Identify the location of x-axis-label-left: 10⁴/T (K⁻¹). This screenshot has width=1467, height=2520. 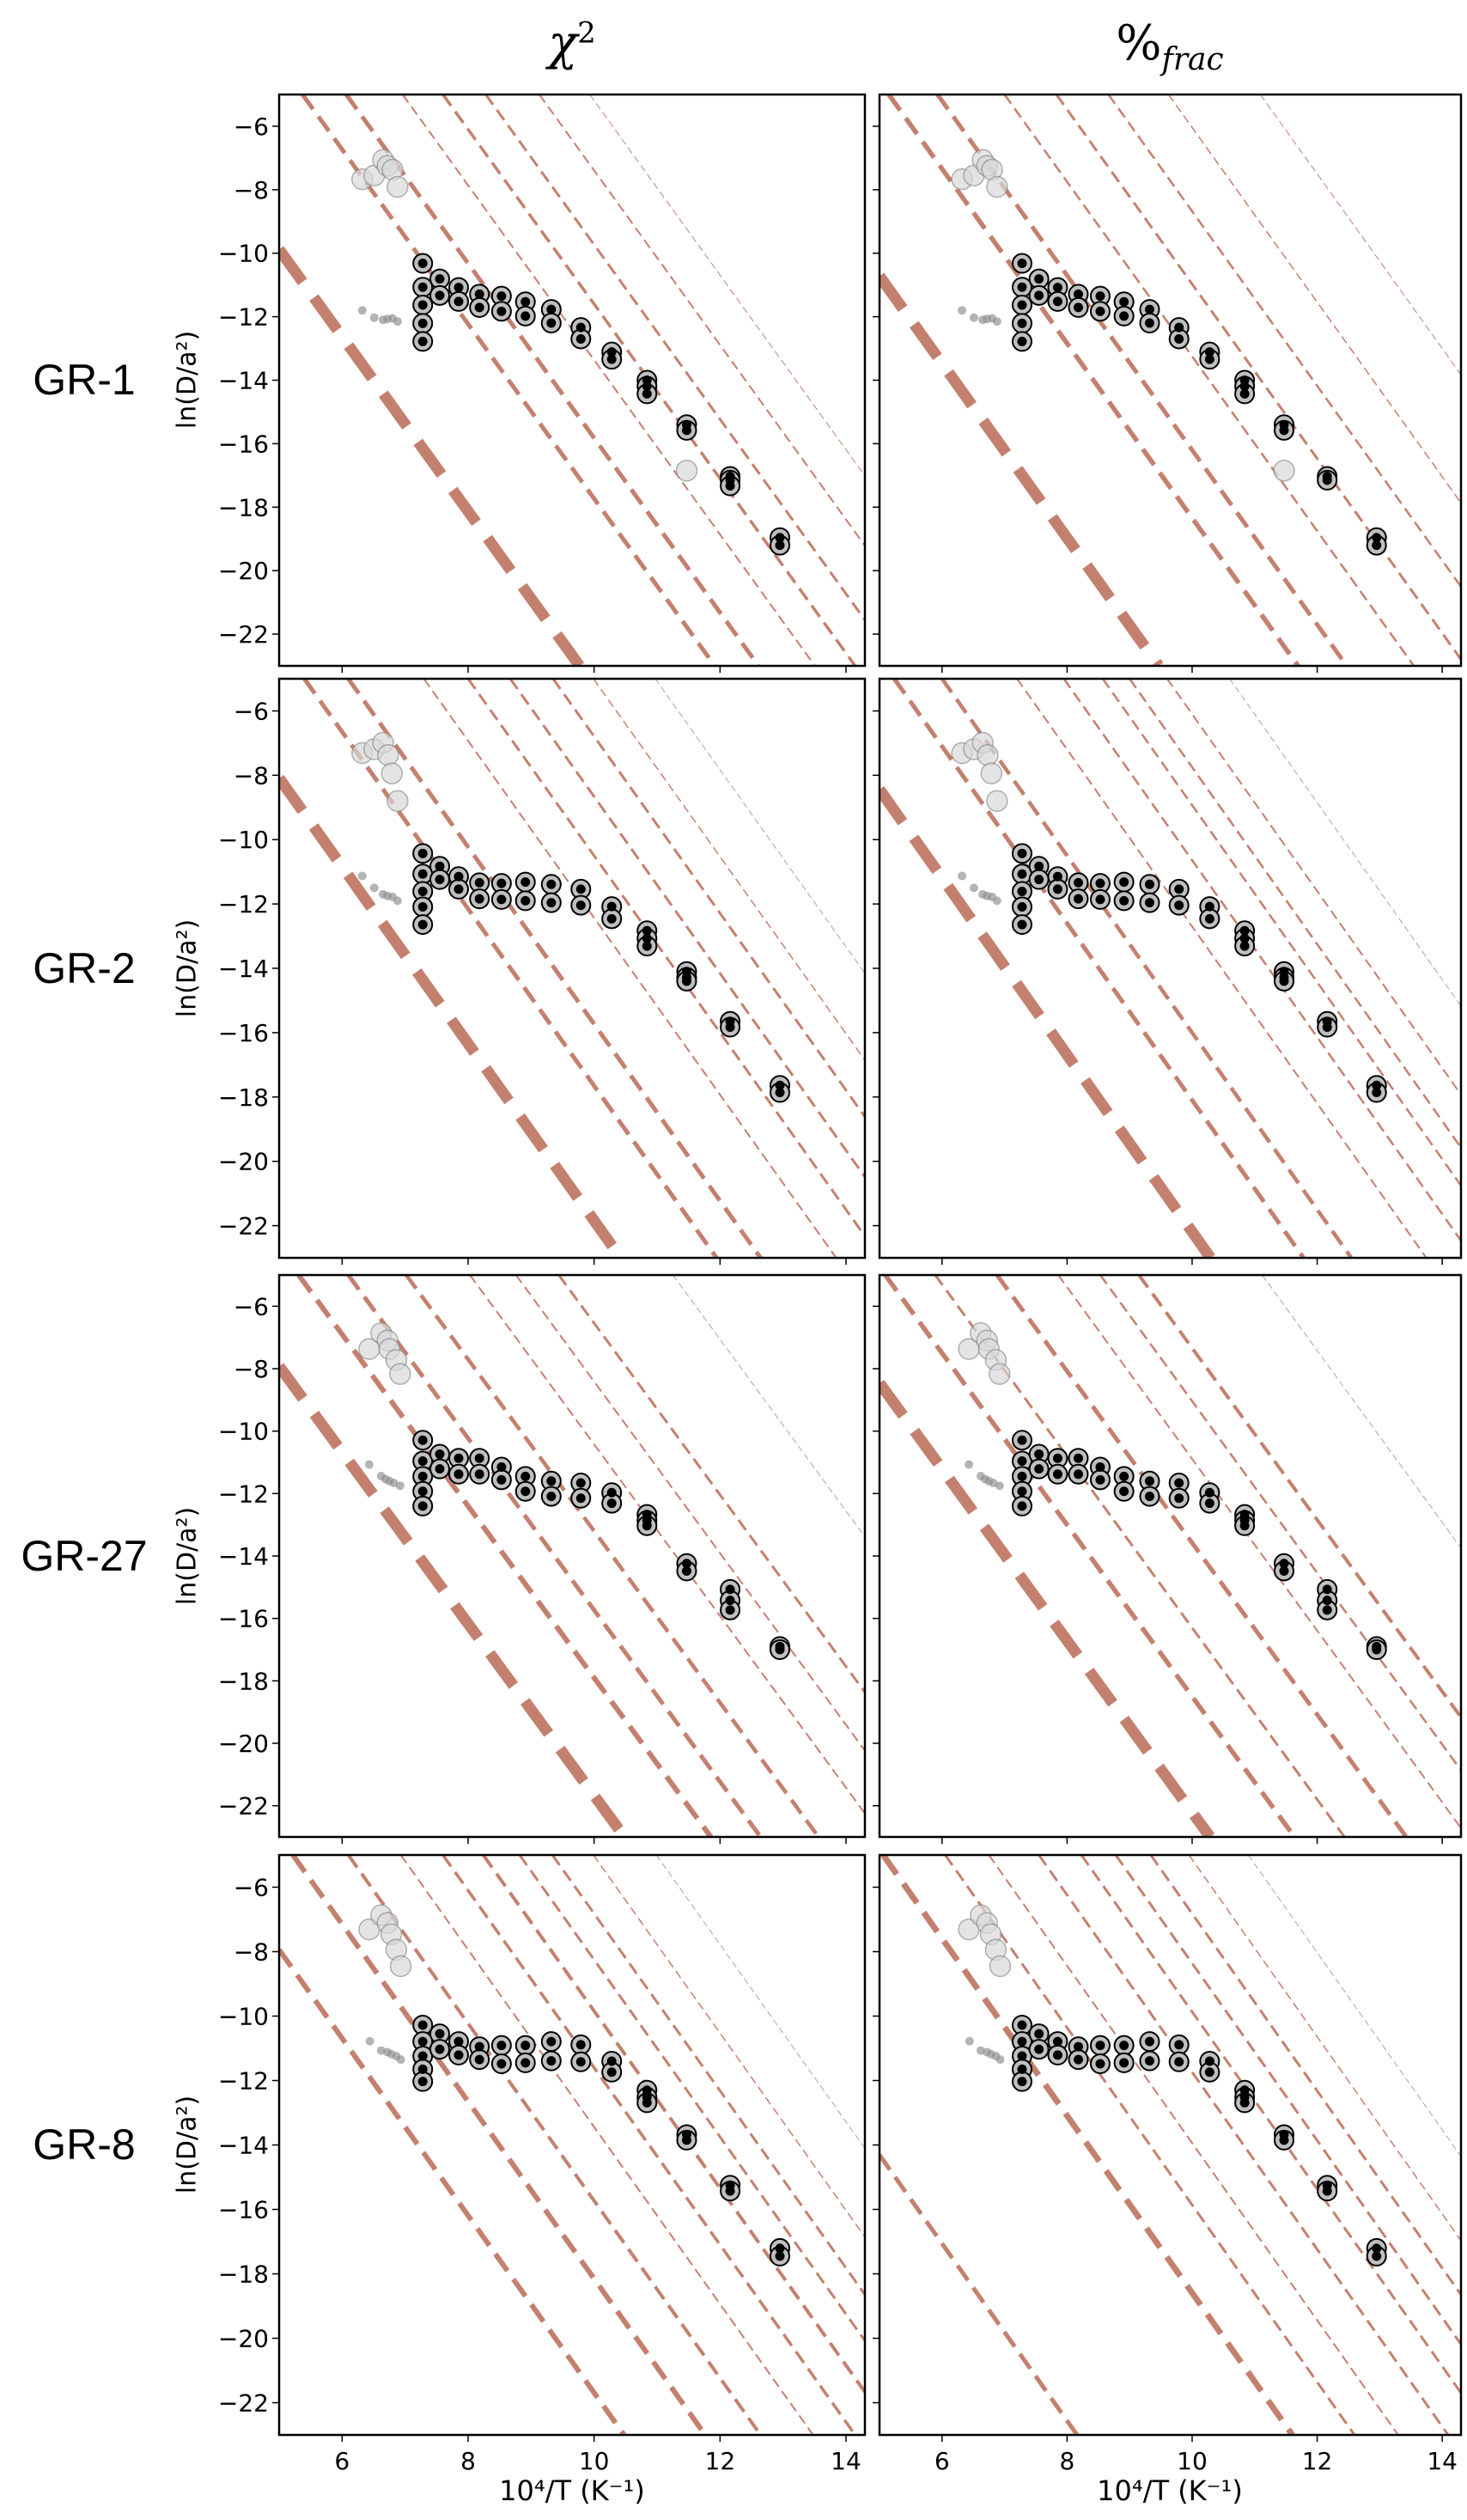
(572, 2490).